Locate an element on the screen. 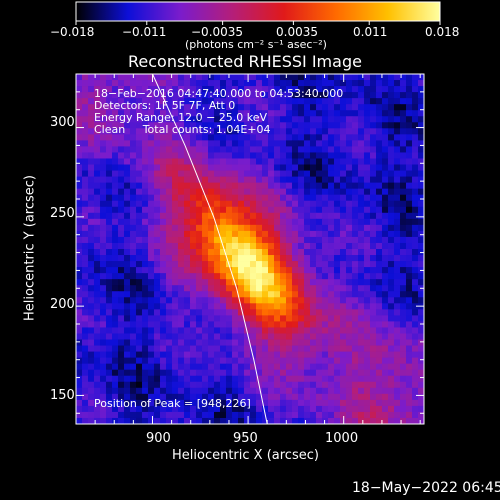 This screenshot has width=500, height=500. chart-title: Reconstructed RHESSI Image is located at coordinates (245, 61).